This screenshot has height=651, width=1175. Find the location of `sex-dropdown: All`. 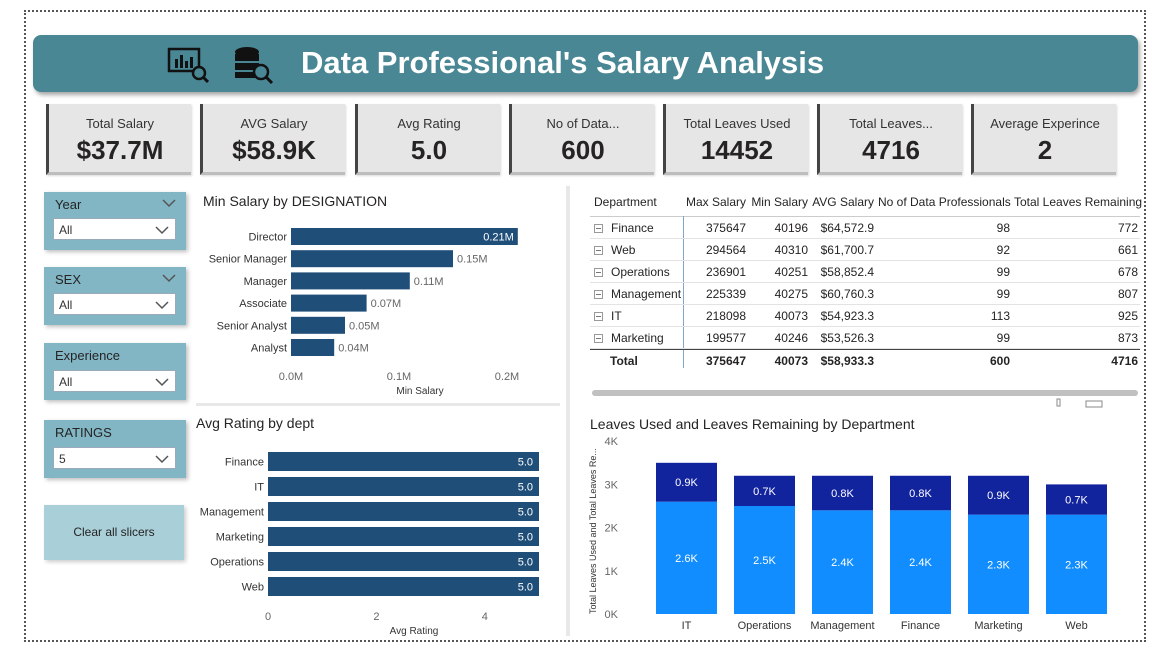

sex-dropdown: All is located at coordinates (114, 304).